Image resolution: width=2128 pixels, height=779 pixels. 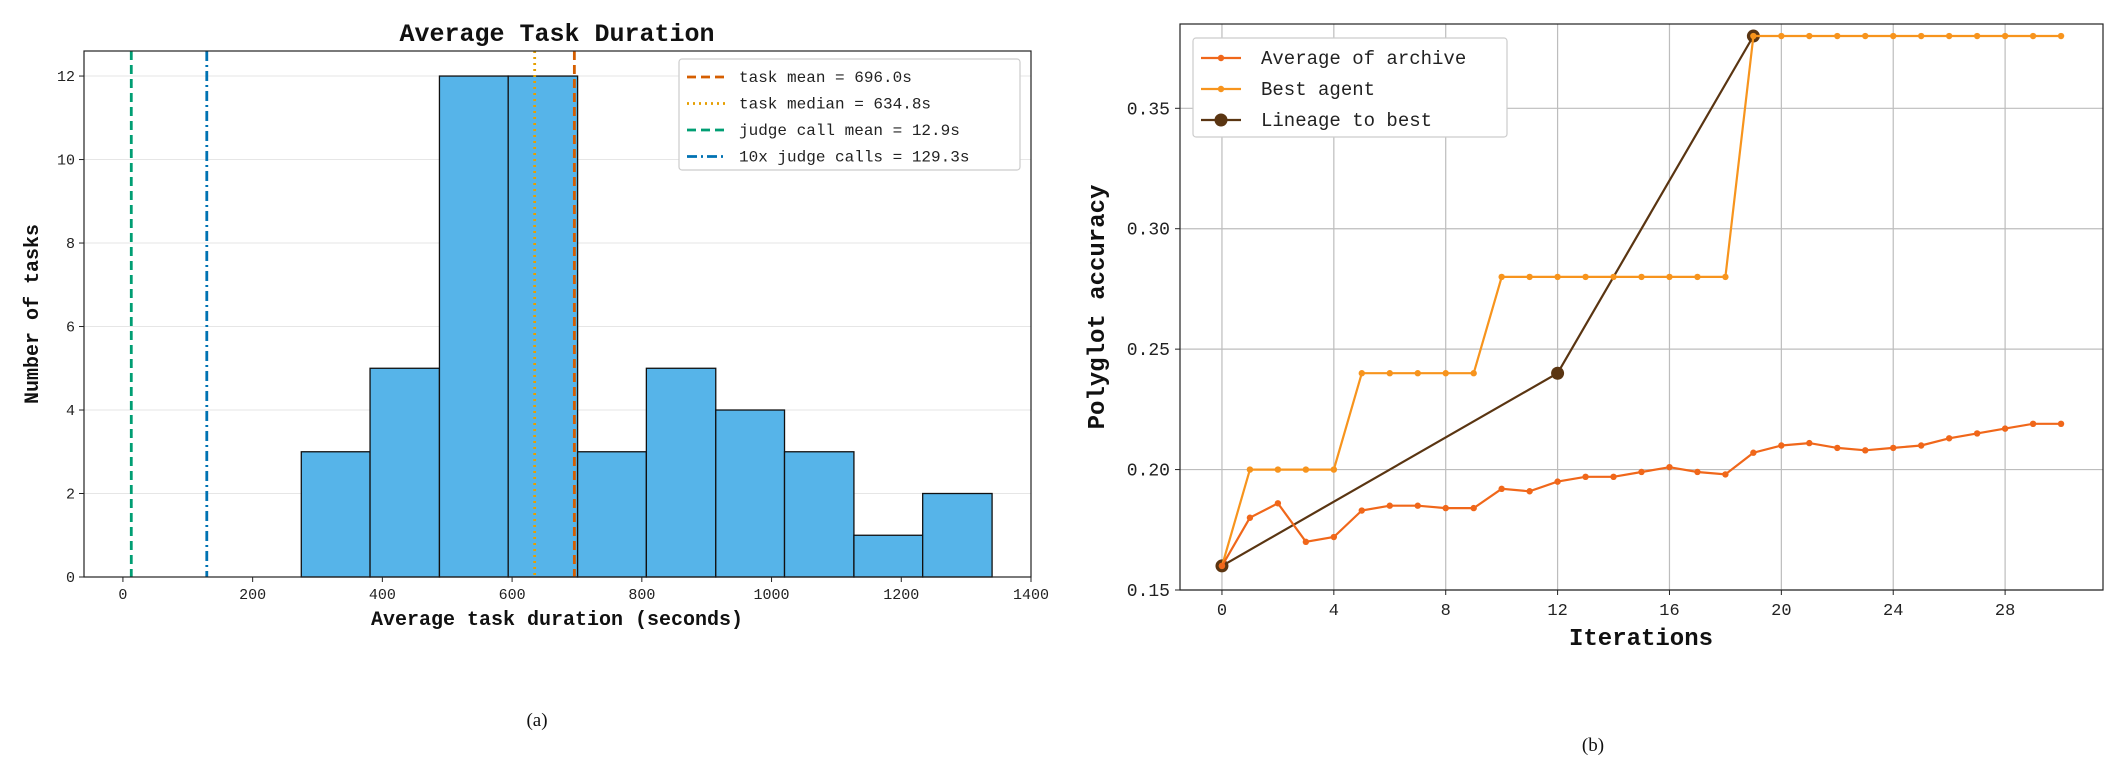 What do you see at coordinates (1669, 611) in the screenshot?
I see `b-x-tick-label: 16` at bounding box center [1669, 611].